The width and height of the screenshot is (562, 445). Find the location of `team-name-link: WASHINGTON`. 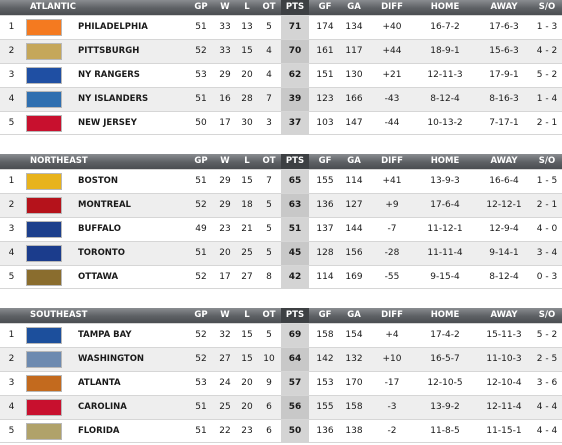

team-name-link: WASHINGTON is located at coordinates (111, 359).